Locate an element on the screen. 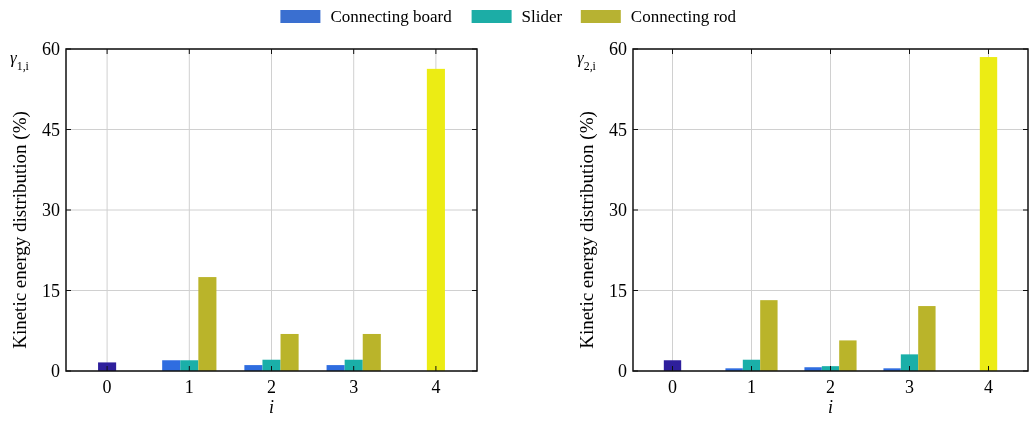 The height and width of the screenshot is (421, 1036). legend-label: Slider is located at coordinates (542, 16).